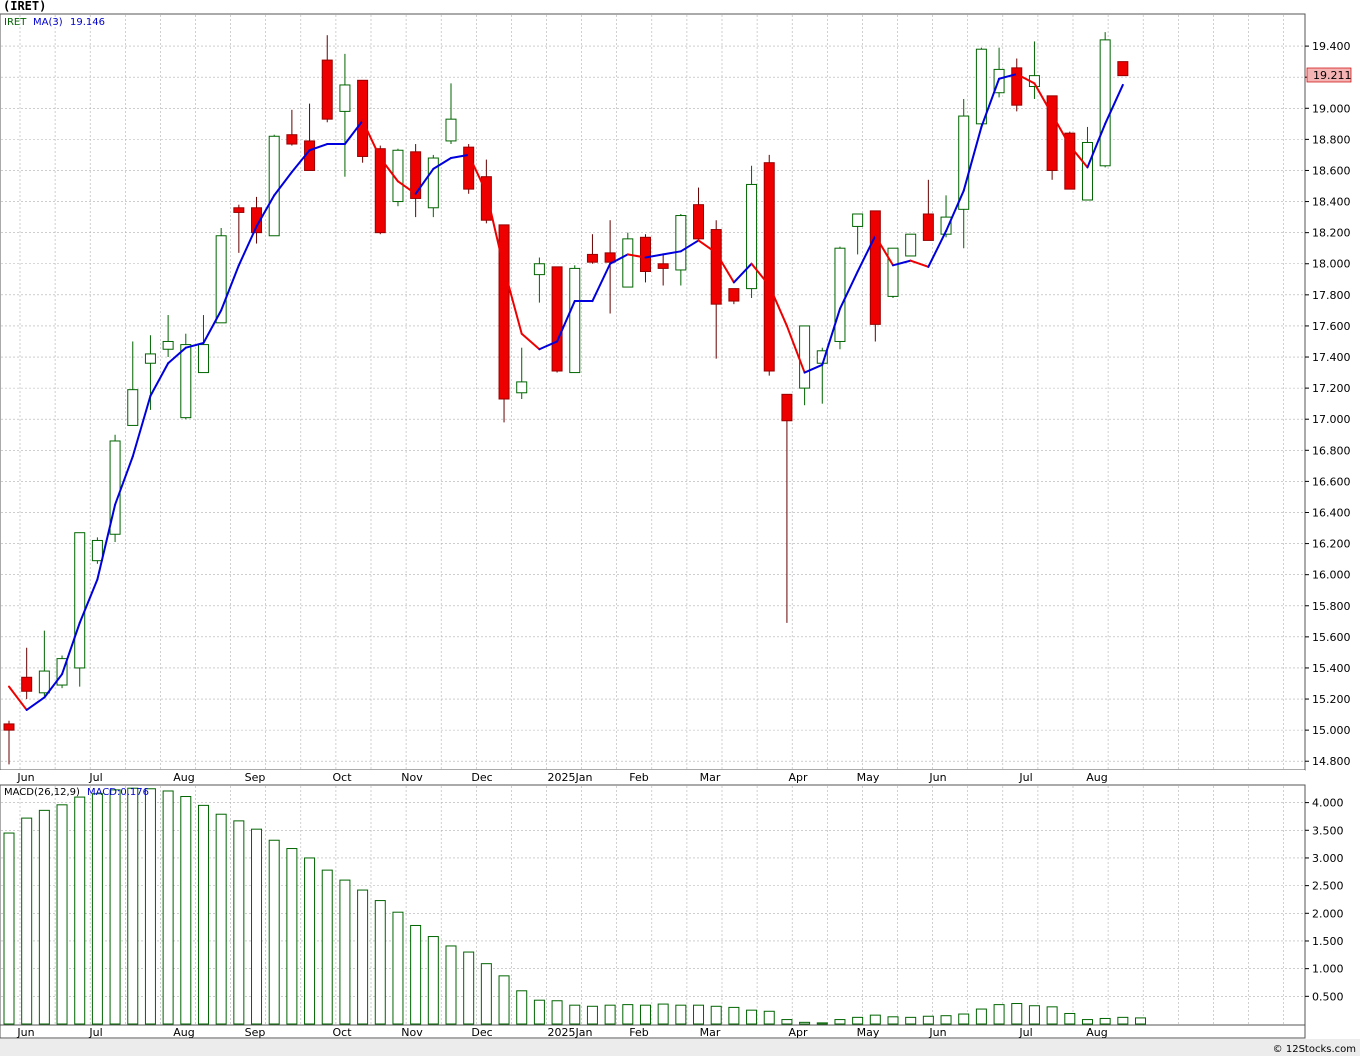 The width and height of the screenshot is (1360, 1056). I want to click on price-x-tick-label: Jul, so click(95, 777).